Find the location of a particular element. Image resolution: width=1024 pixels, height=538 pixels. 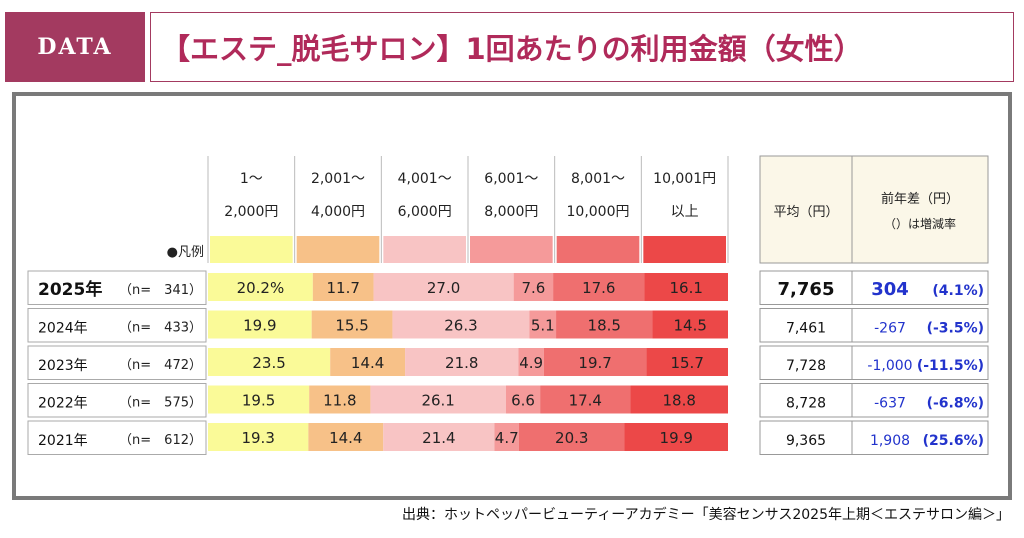

row-year-label: 2021年 is located at coordinates (63, 441).